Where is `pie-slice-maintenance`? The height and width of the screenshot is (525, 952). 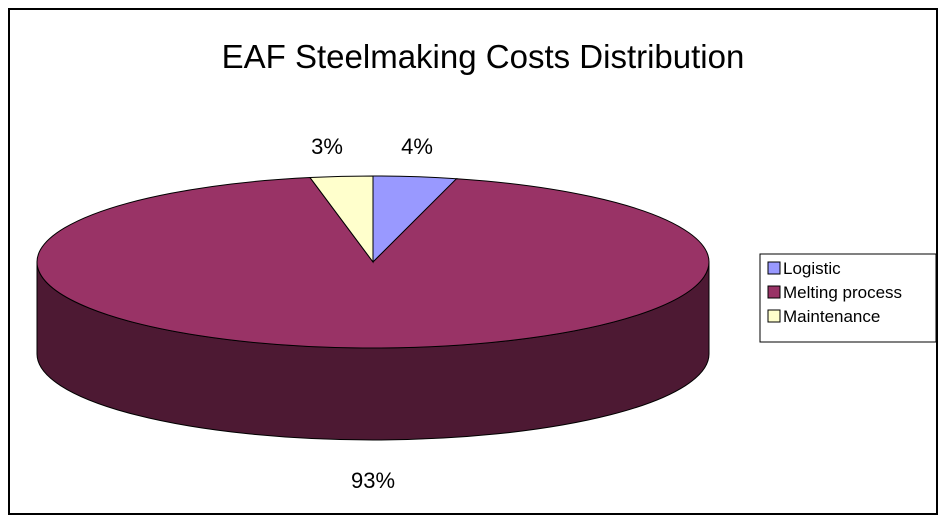 pie-slice-maintenance is located at coordinates (341, 219).